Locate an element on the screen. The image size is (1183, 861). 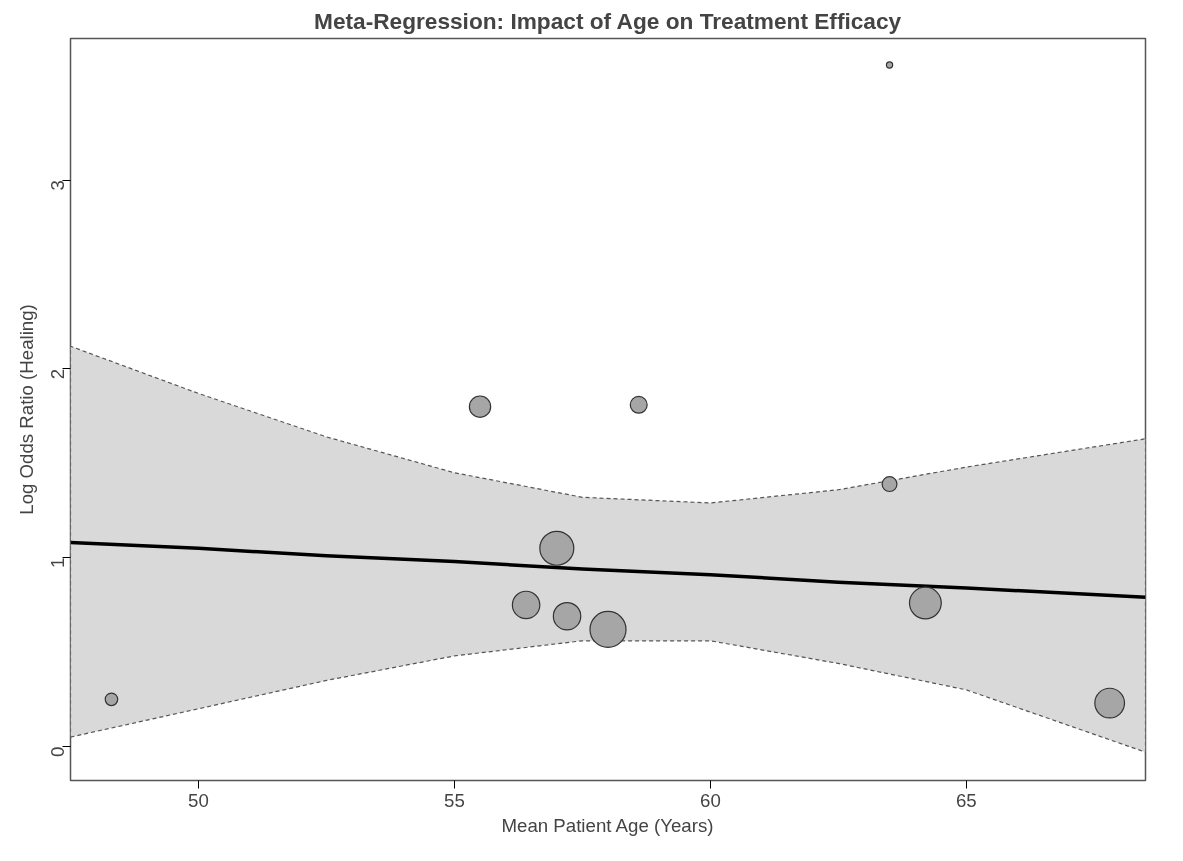
x-tick-label: 60 is located at coordinates (710, 800).